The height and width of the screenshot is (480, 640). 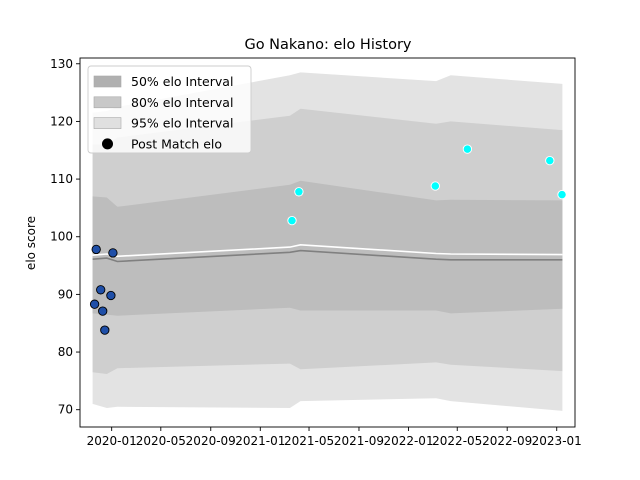 What do you see at coordinates (182, 102) in the screenshot?
I see `legend-label-1: 80% elo Interval` at bounding box center [182, 102].